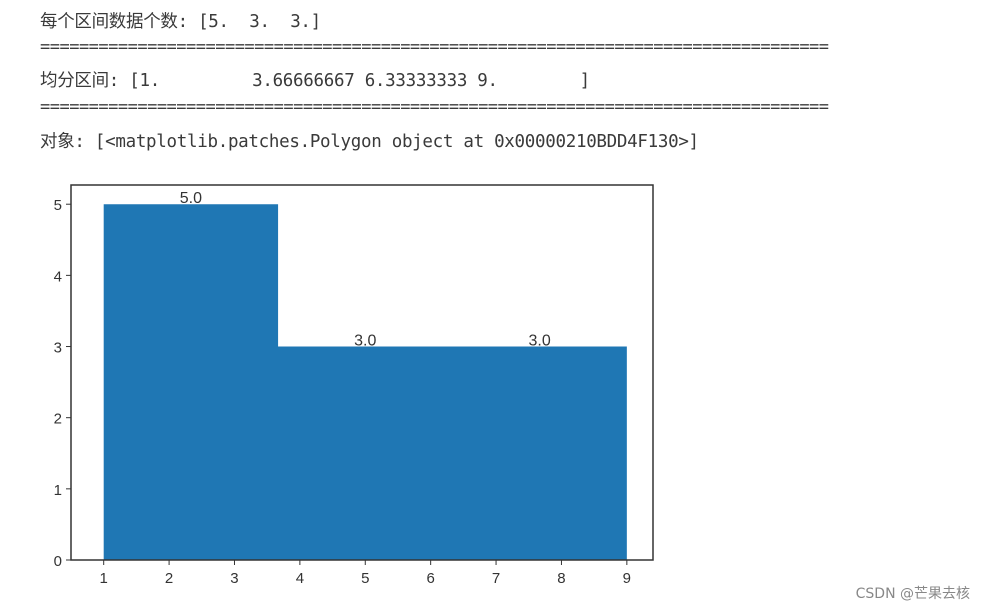 Image resolution: width=986 pixels, height=611 pixels. Describe the element at coordinates (58, 419) in the screenshot. I see `y-tick-label: 2` at that location.